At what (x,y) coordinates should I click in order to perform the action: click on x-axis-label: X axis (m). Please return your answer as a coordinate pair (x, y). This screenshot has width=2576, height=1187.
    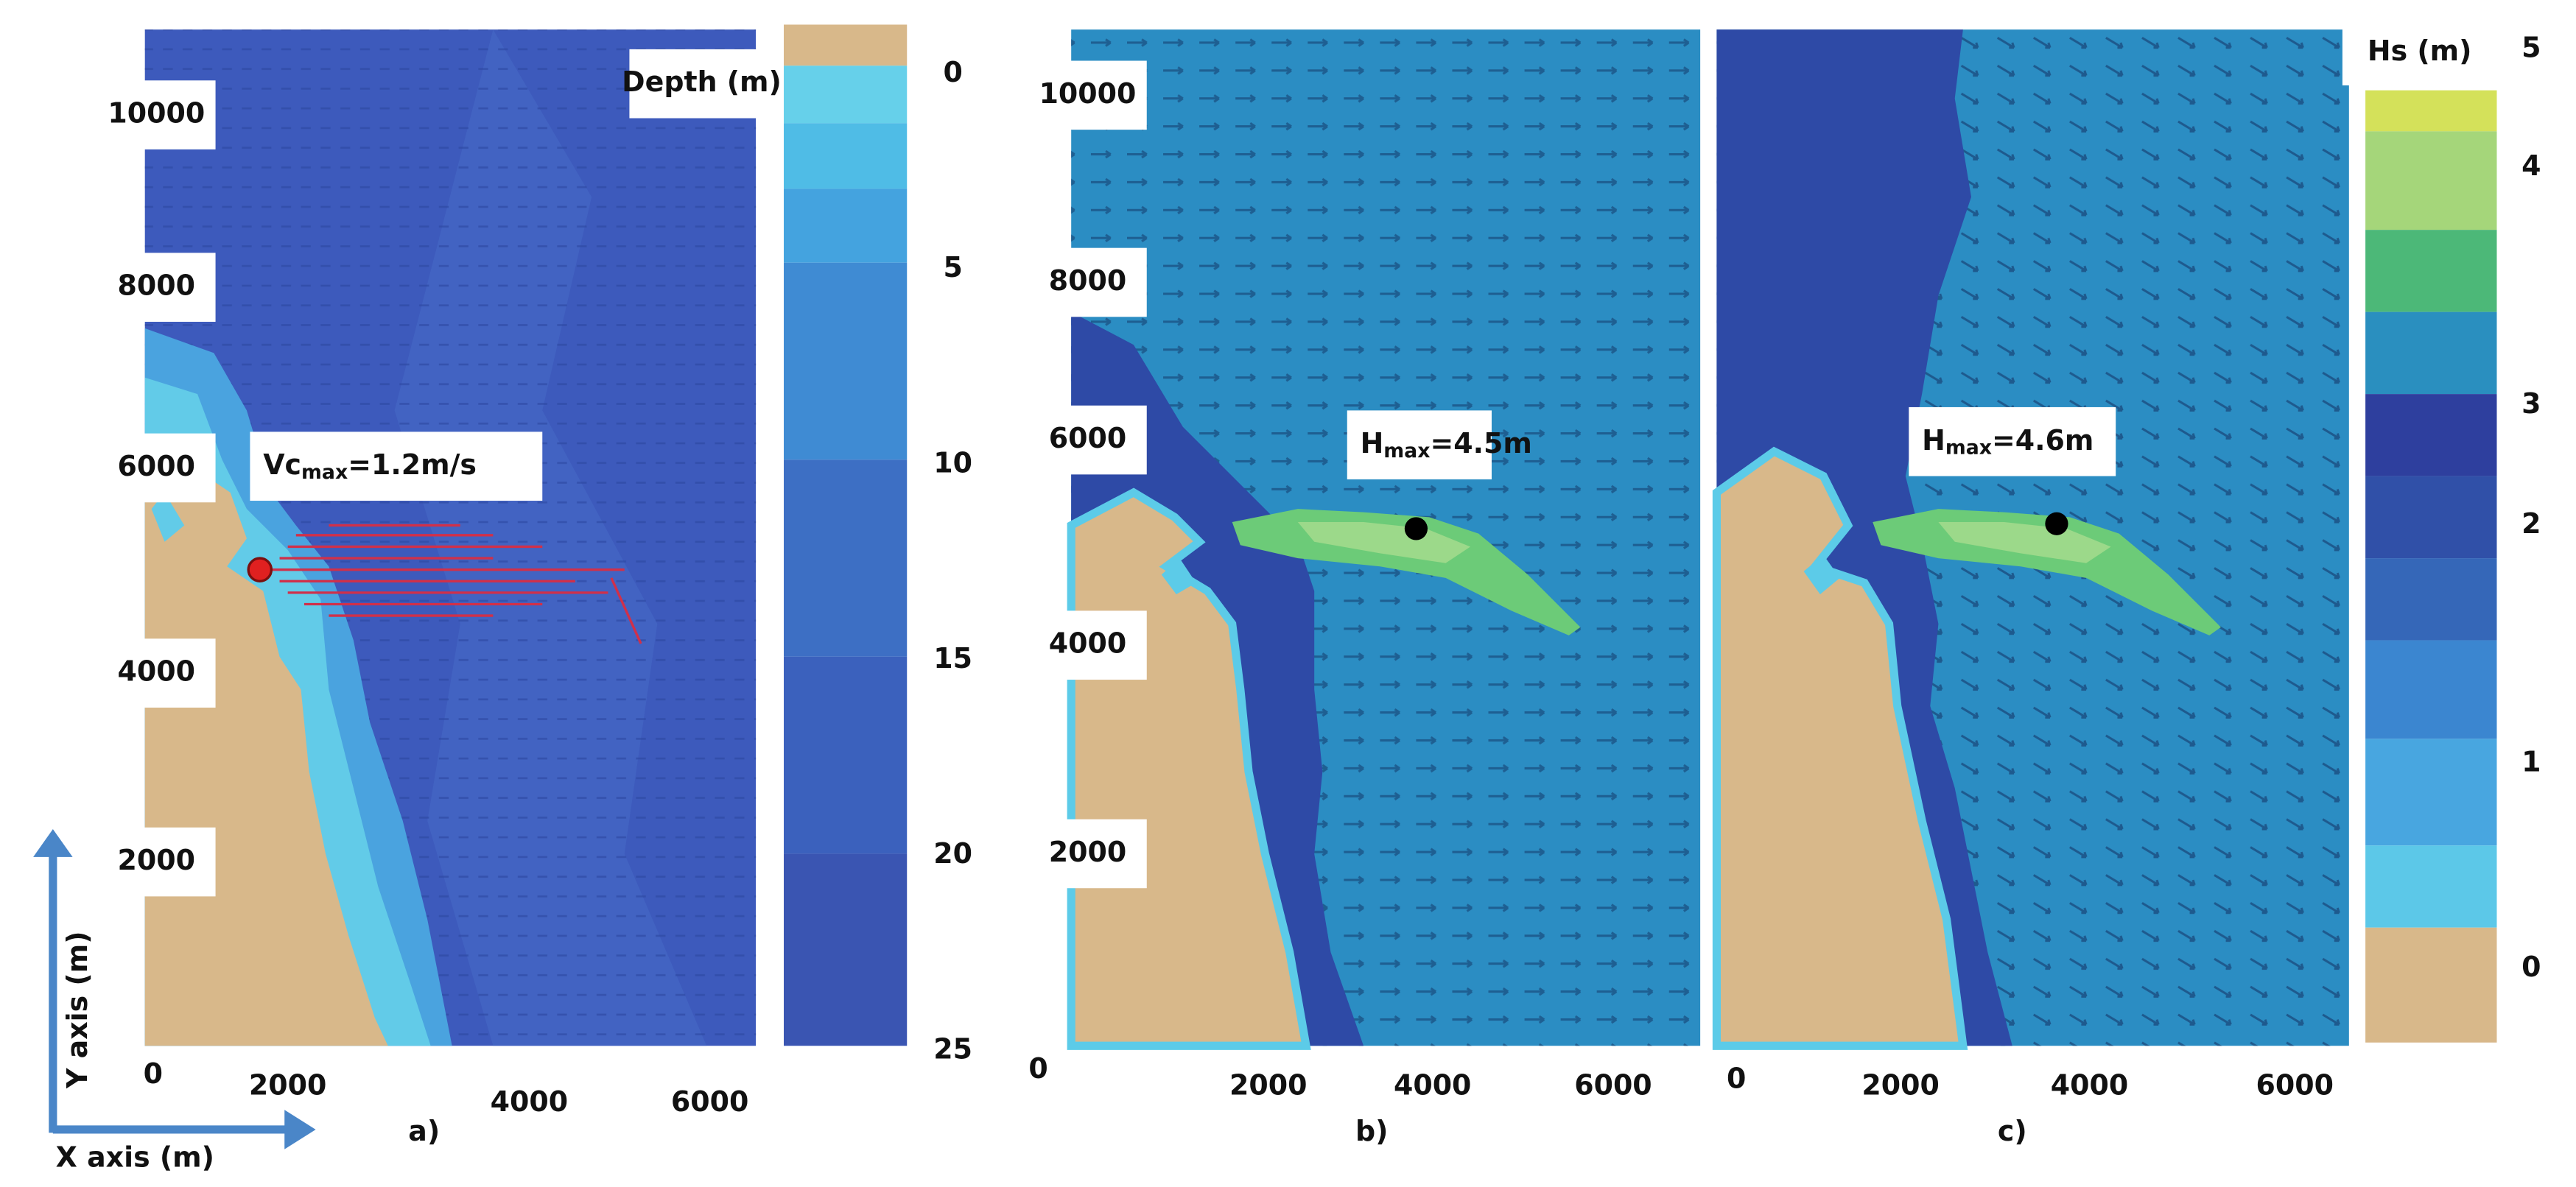
    Looking at the image, I should click on (135, 1158).